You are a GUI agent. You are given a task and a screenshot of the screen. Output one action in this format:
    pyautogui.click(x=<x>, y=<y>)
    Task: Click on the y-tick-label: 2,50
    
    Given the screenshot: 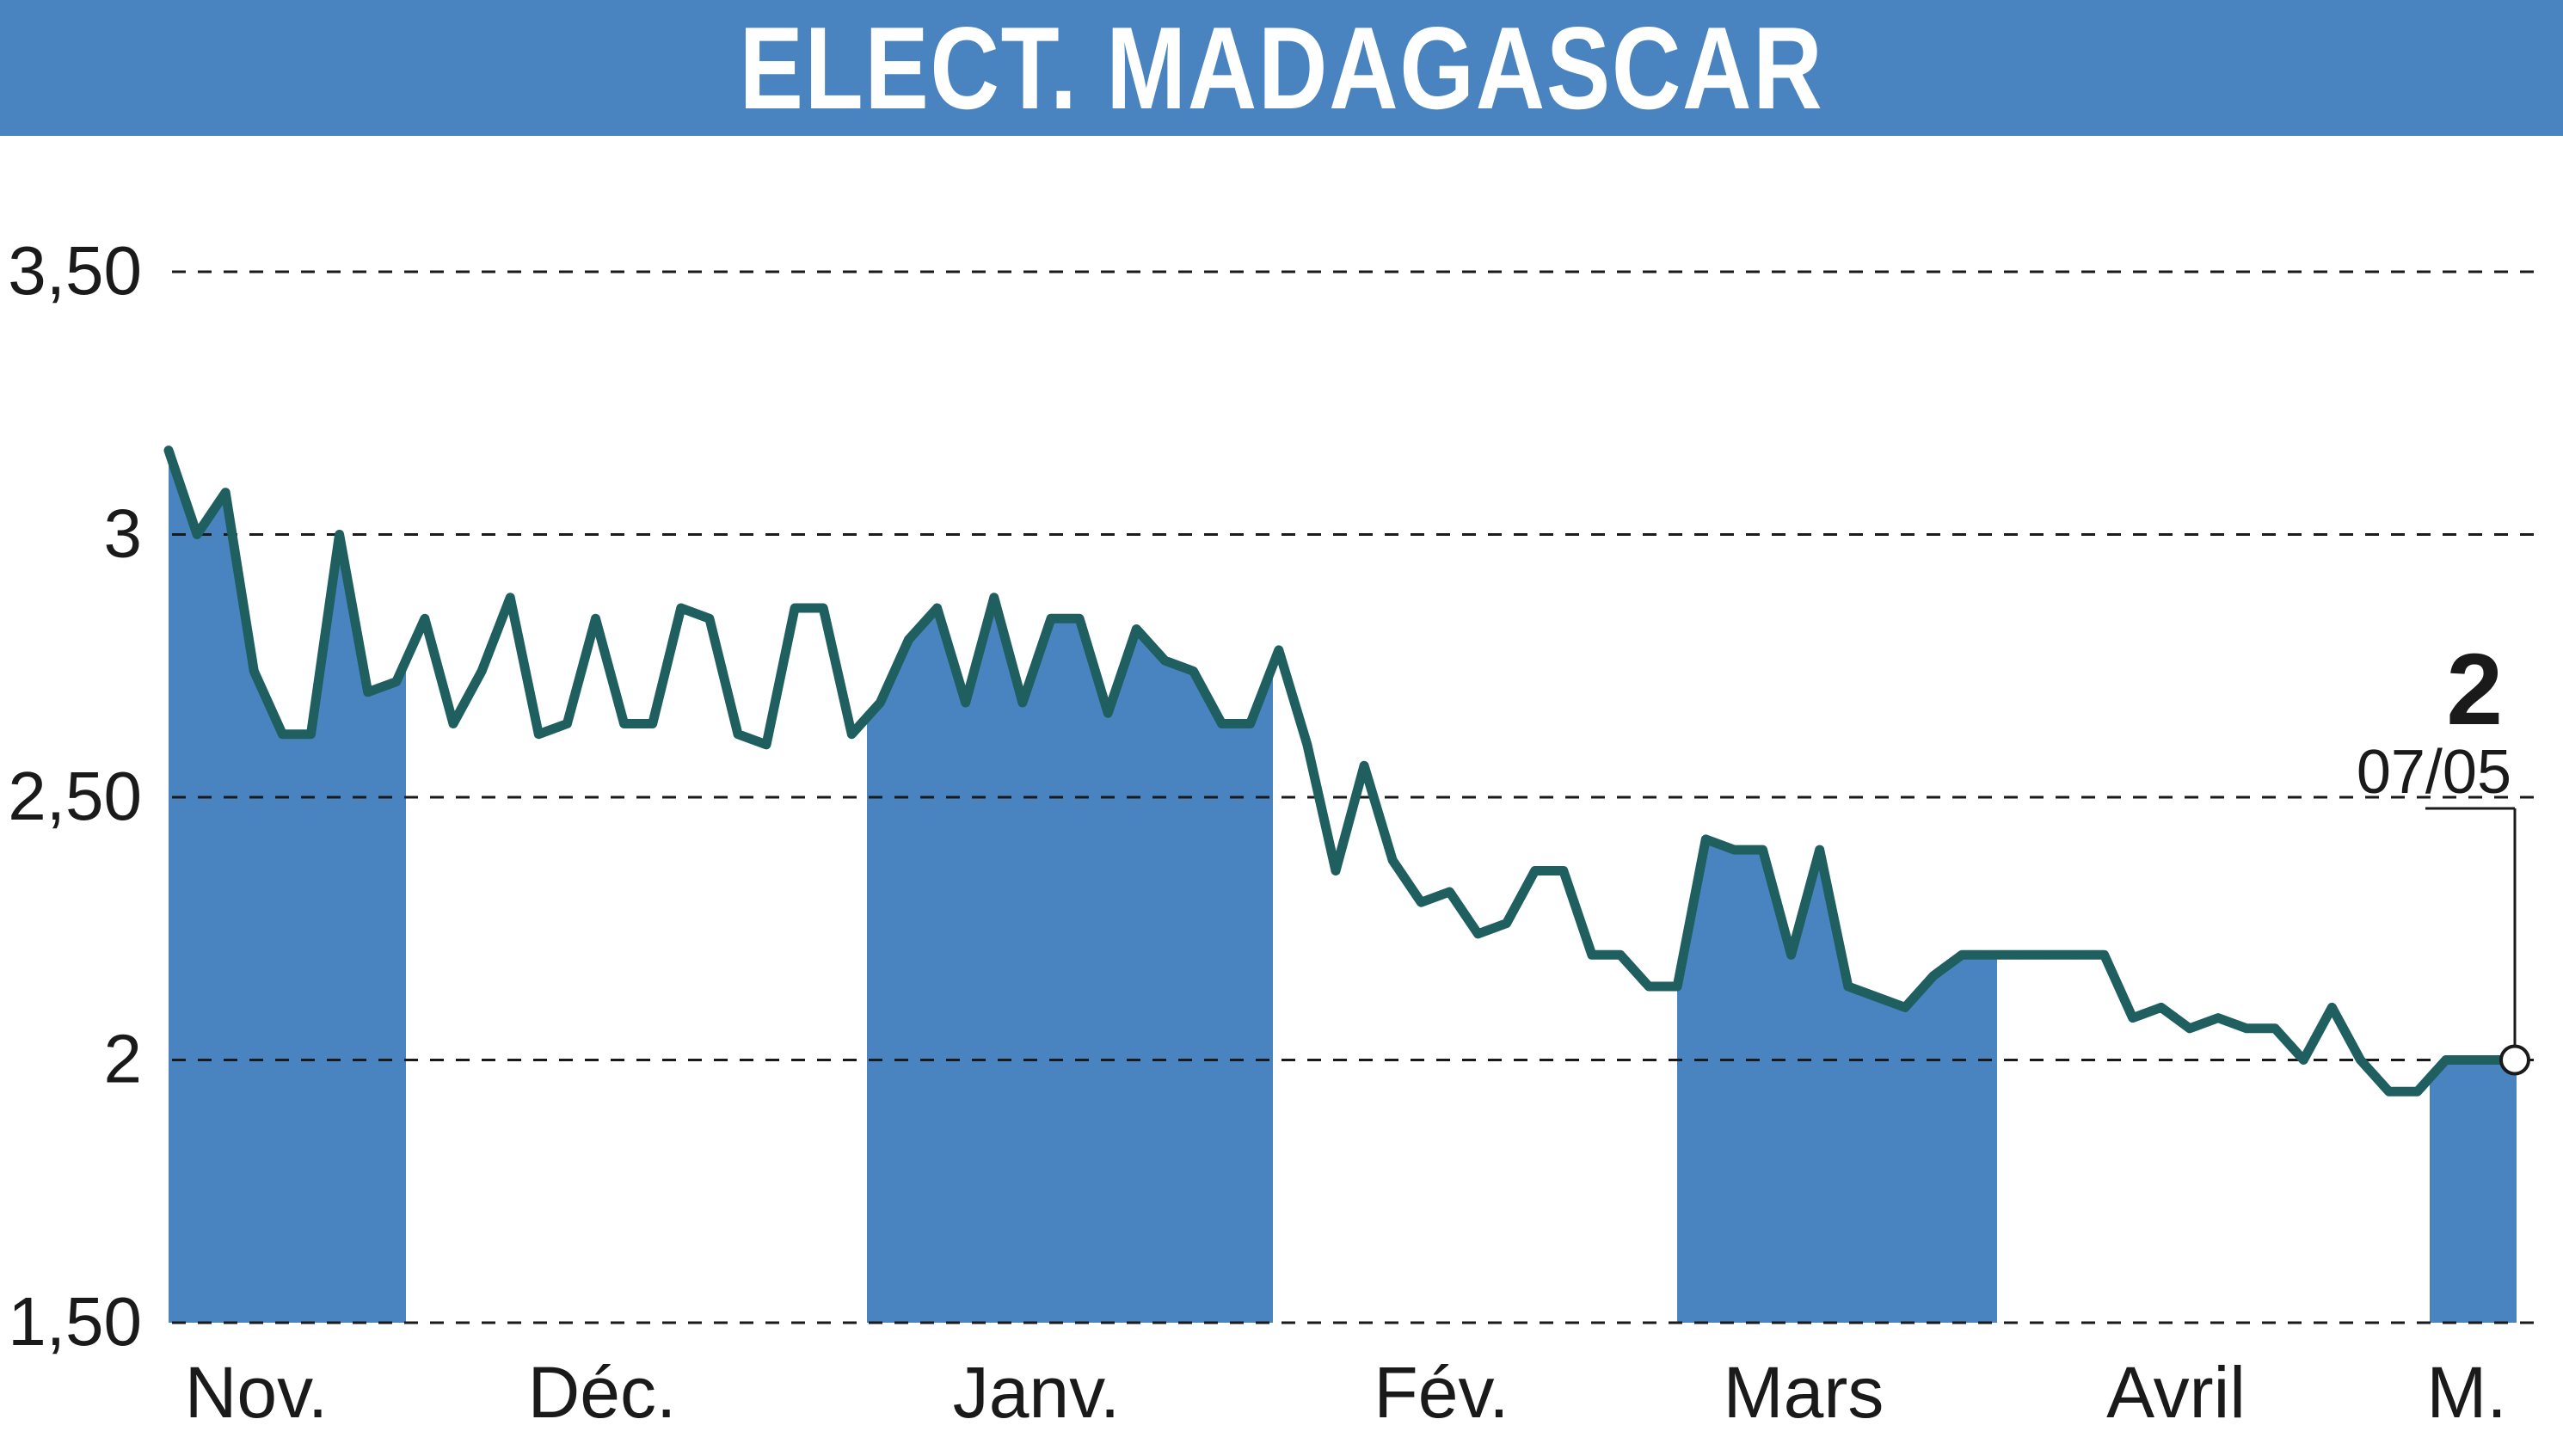 What is the action you would take?
    pyautogui.click(x=75, y=796)
    